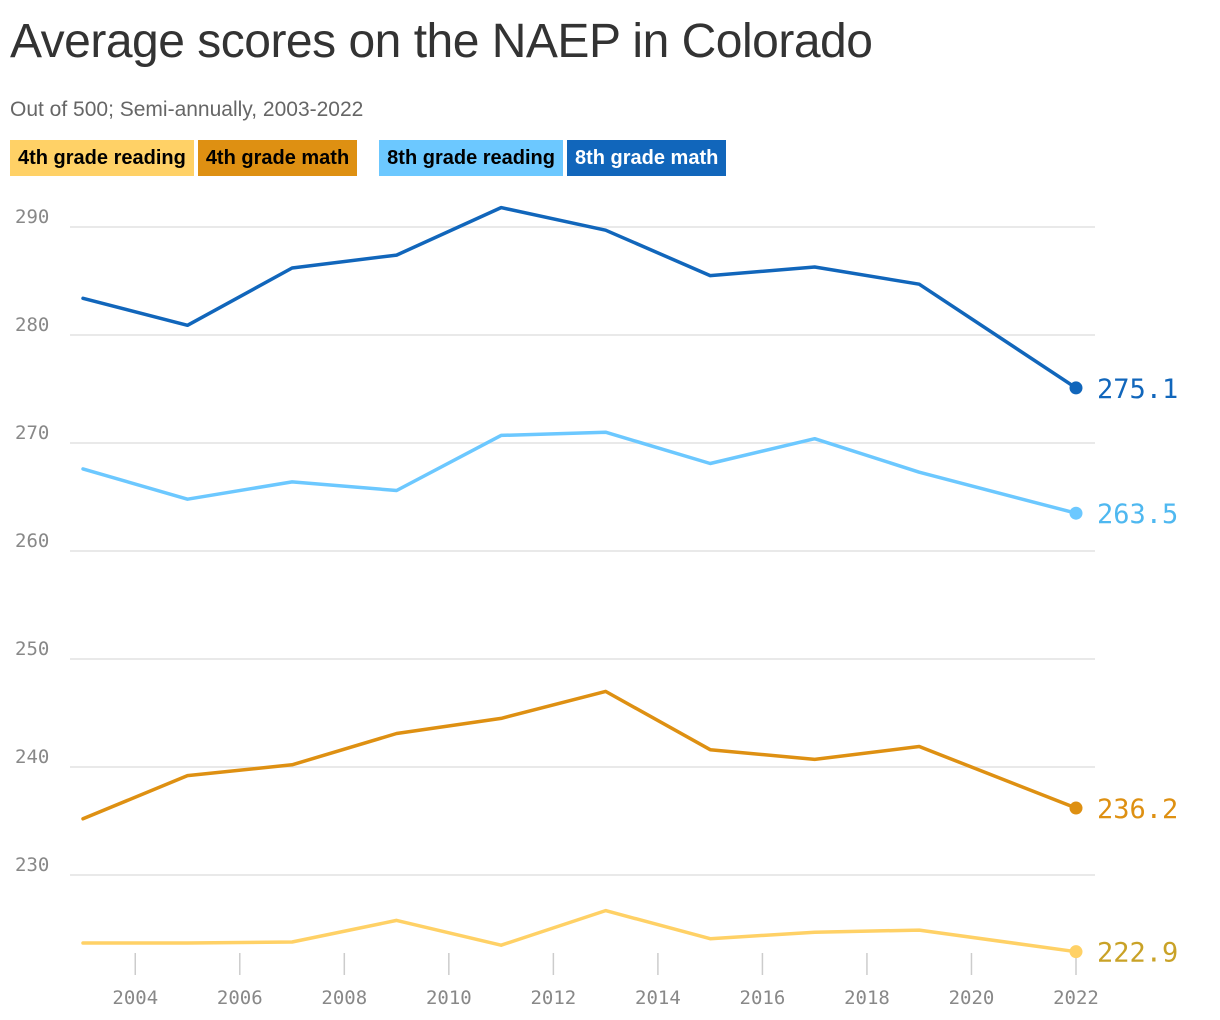 The width and height of the screenshot is (1220, 1020). I want to click on series-end-label: 236.2, so click(1137, 809).